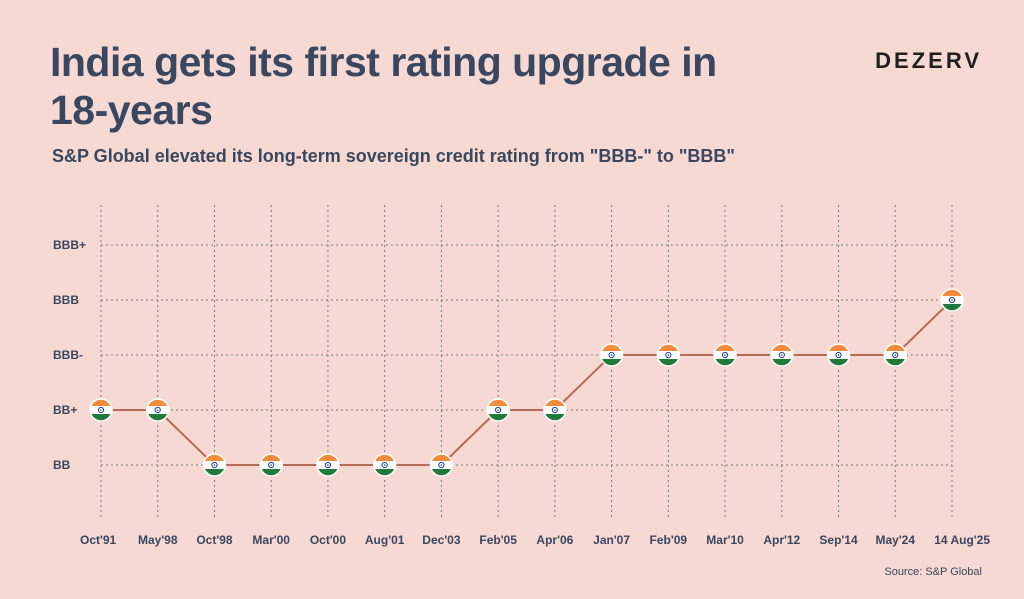 The width and height of the screenshot is (1024, 599). Describe the element at coordinates (498, 540) in the screenshot. I see `x-tick-label: Feb'05` at that location.